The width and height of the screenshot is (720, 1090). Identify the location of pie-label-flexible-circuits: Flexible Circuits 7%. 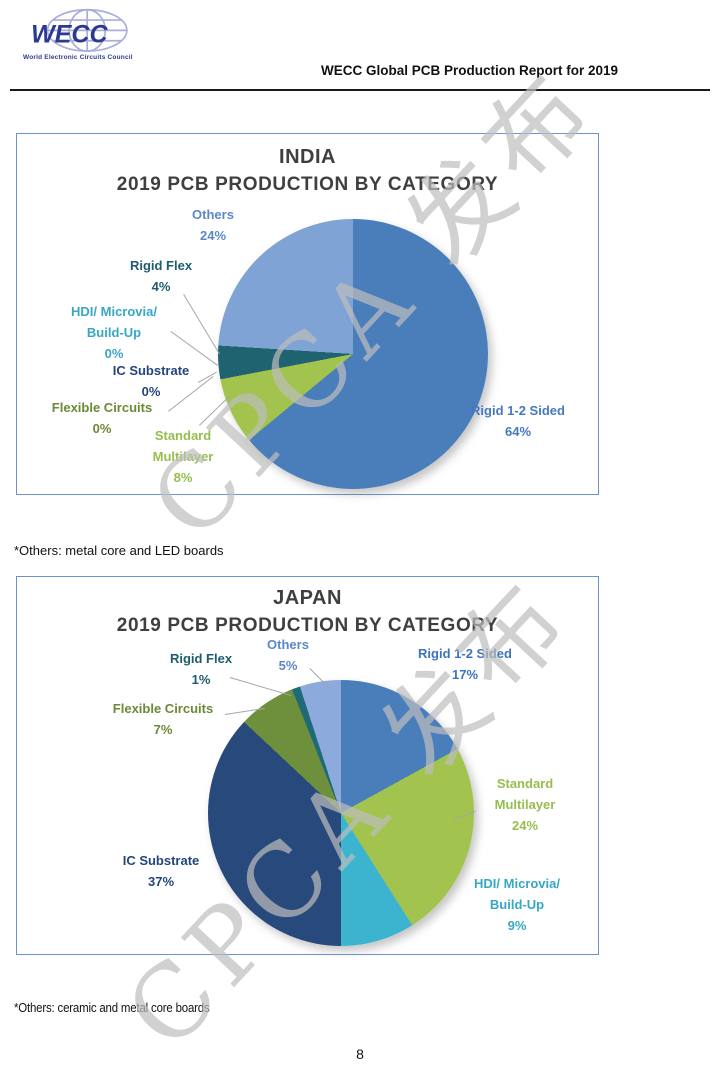
(163, 719).